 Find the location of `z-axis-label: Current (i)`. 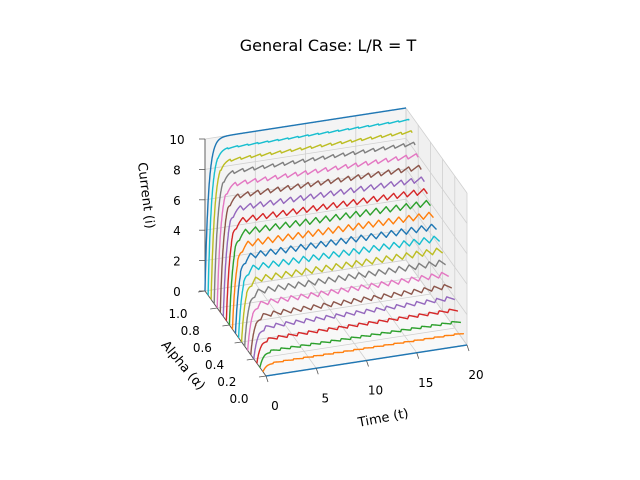

z-axis-label: Current (i) is located at coordinates (145, 196).